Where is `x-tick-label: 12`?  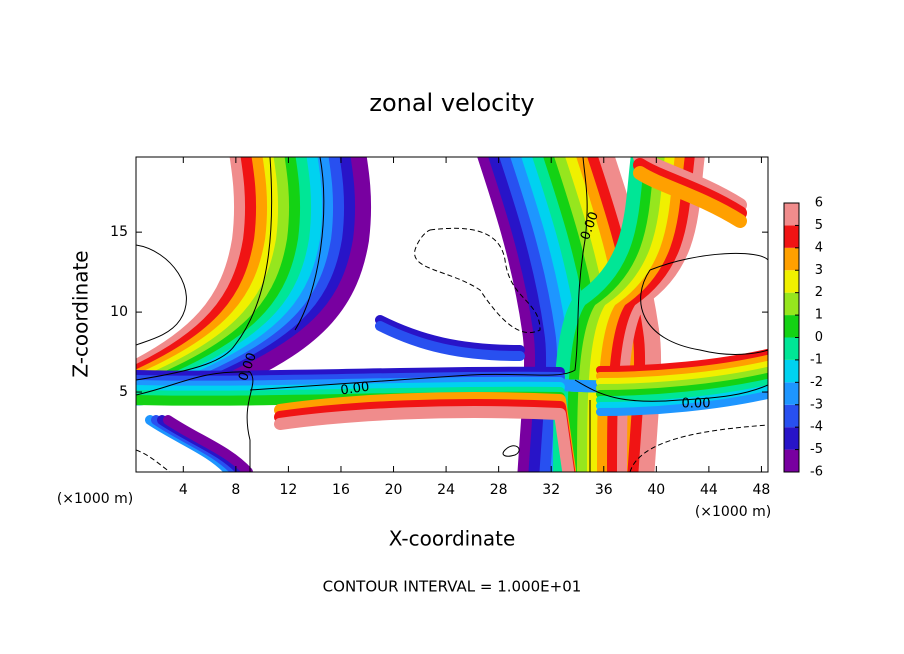
x-tick-label: 12 is located at coordinates (289, 490).